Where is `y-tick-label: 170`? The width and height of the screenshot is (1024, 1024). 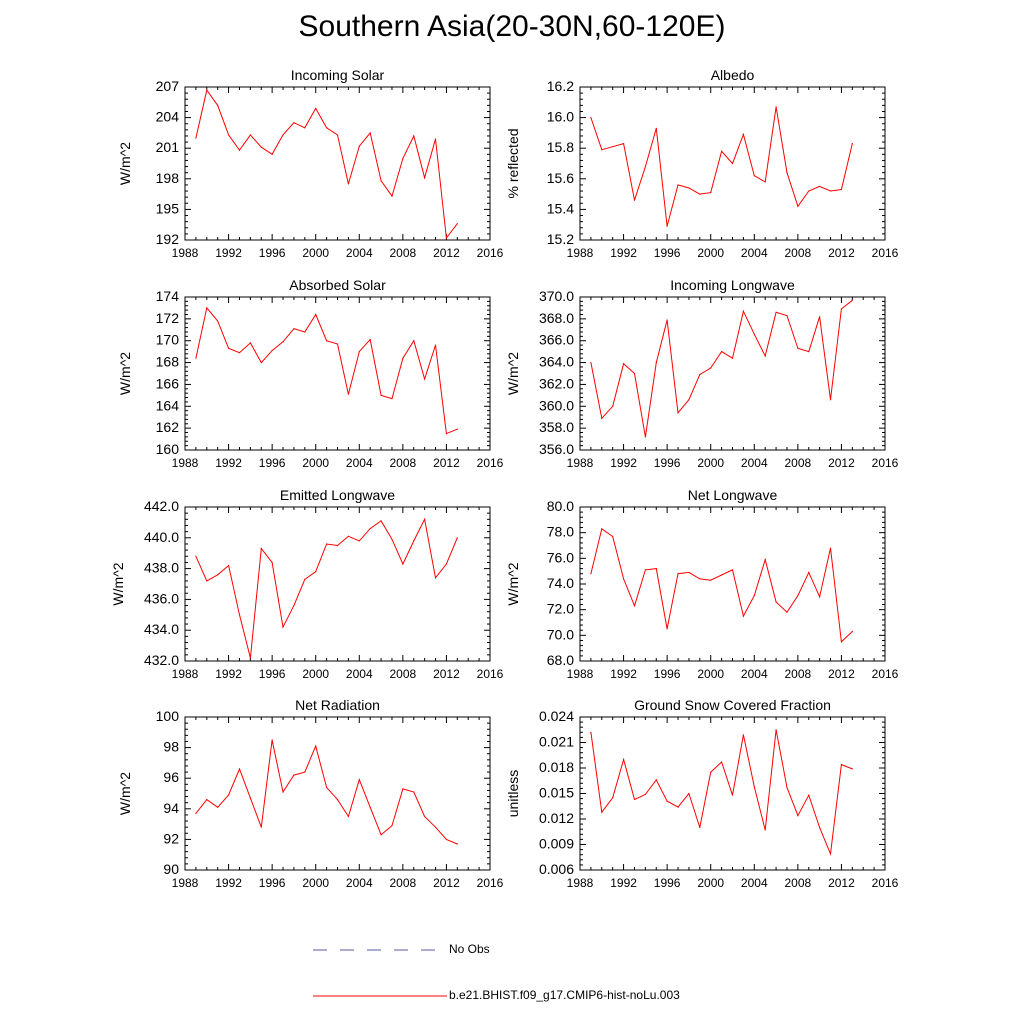
y-tick-label: 170 is located at coordinates (168, 340).